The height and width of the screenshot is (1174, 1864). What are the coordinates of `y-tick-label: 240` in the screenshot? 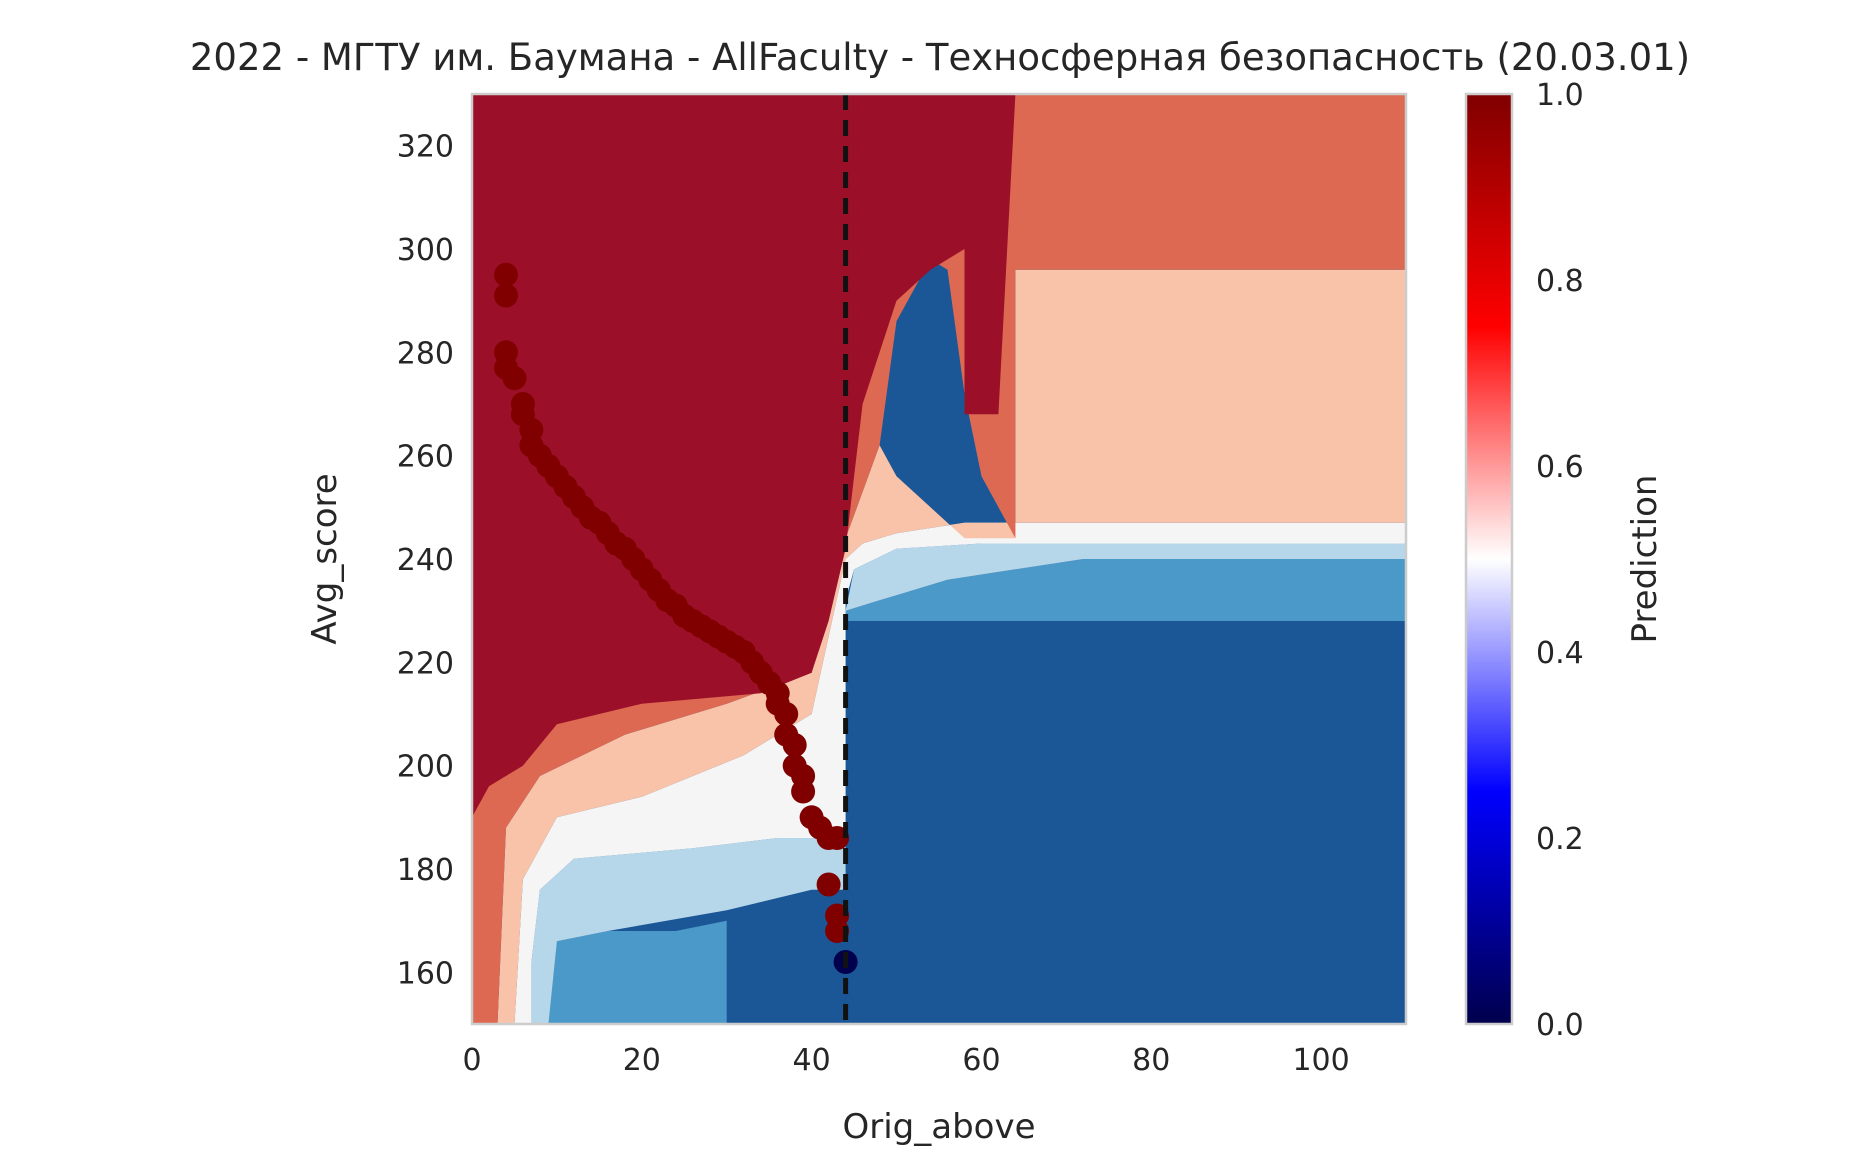 It's located at (425, 560).